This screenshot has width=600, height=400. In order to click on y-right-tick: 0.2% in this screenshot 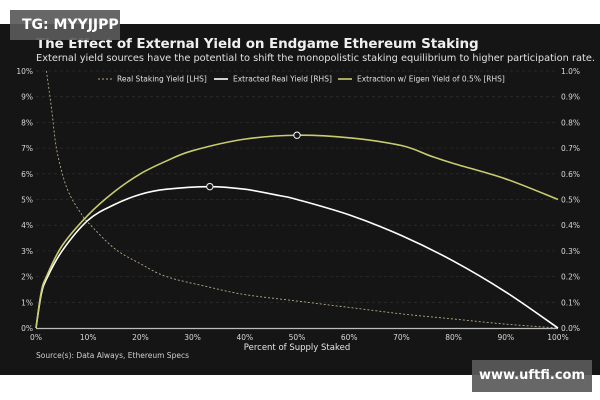, I will do `click(570, 277)`.